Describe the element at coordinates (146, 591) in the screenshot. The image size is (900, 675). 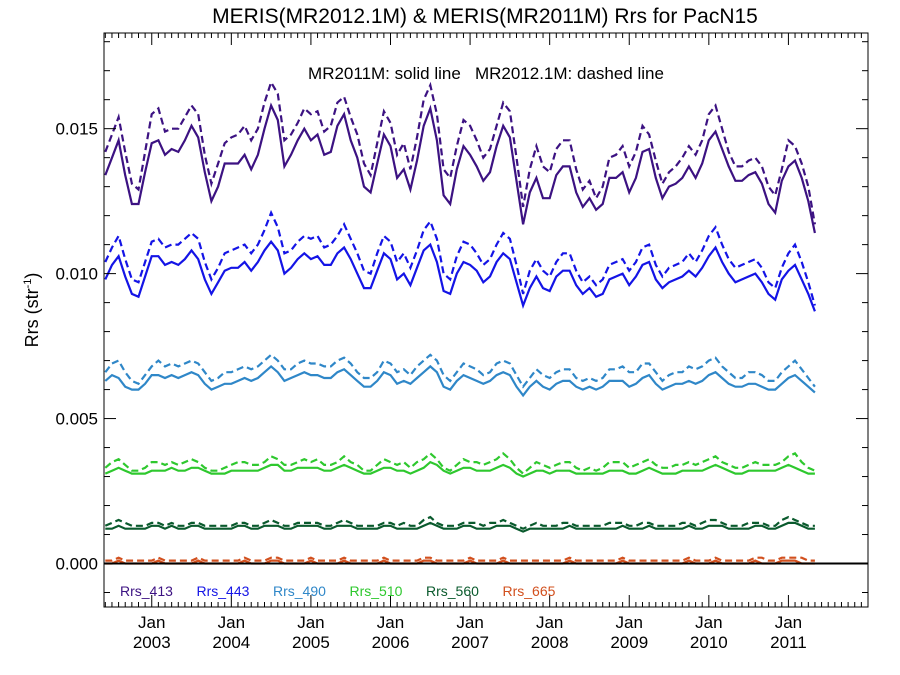
I see `legend-Rrs_413: Rrs_413` at that location.